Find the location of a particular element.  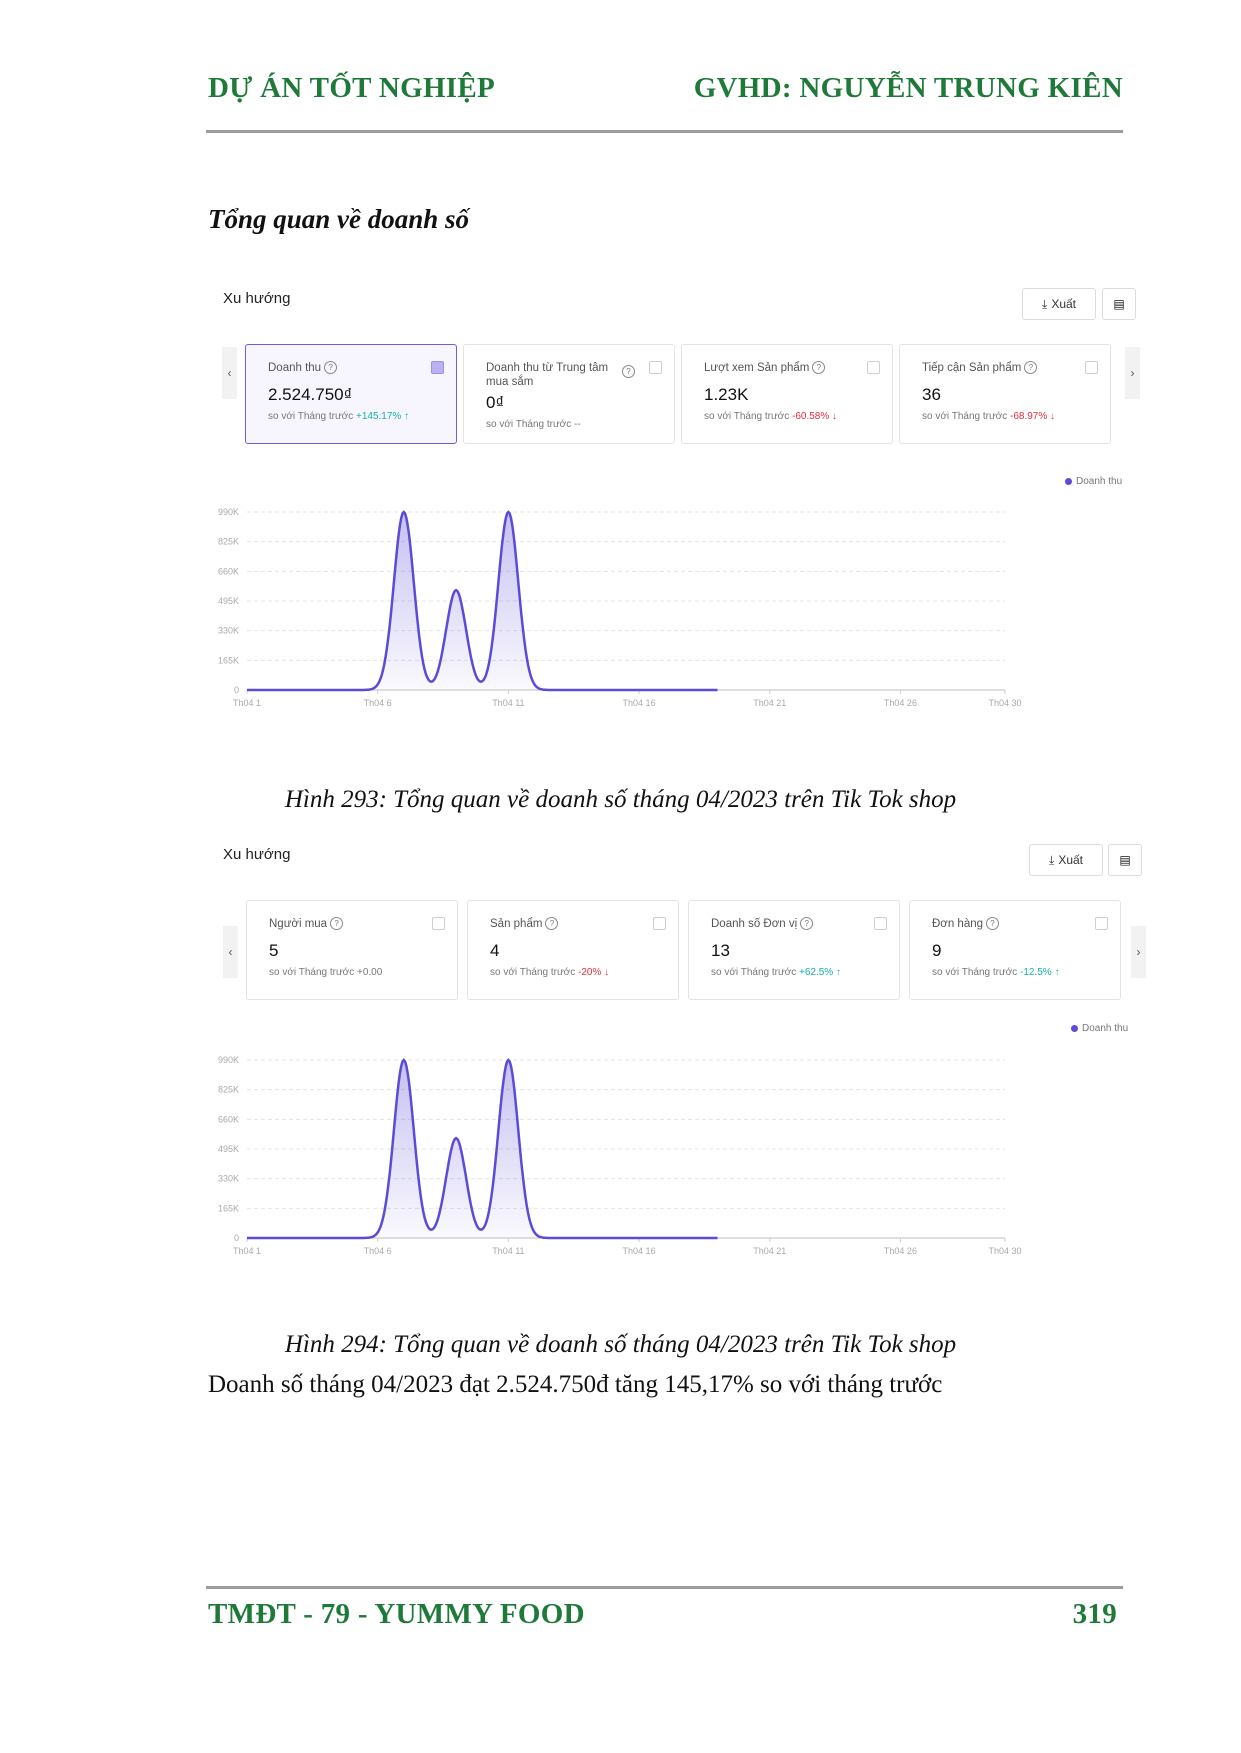

download-icon: ⤓ is located at coordinates (1045, 303).